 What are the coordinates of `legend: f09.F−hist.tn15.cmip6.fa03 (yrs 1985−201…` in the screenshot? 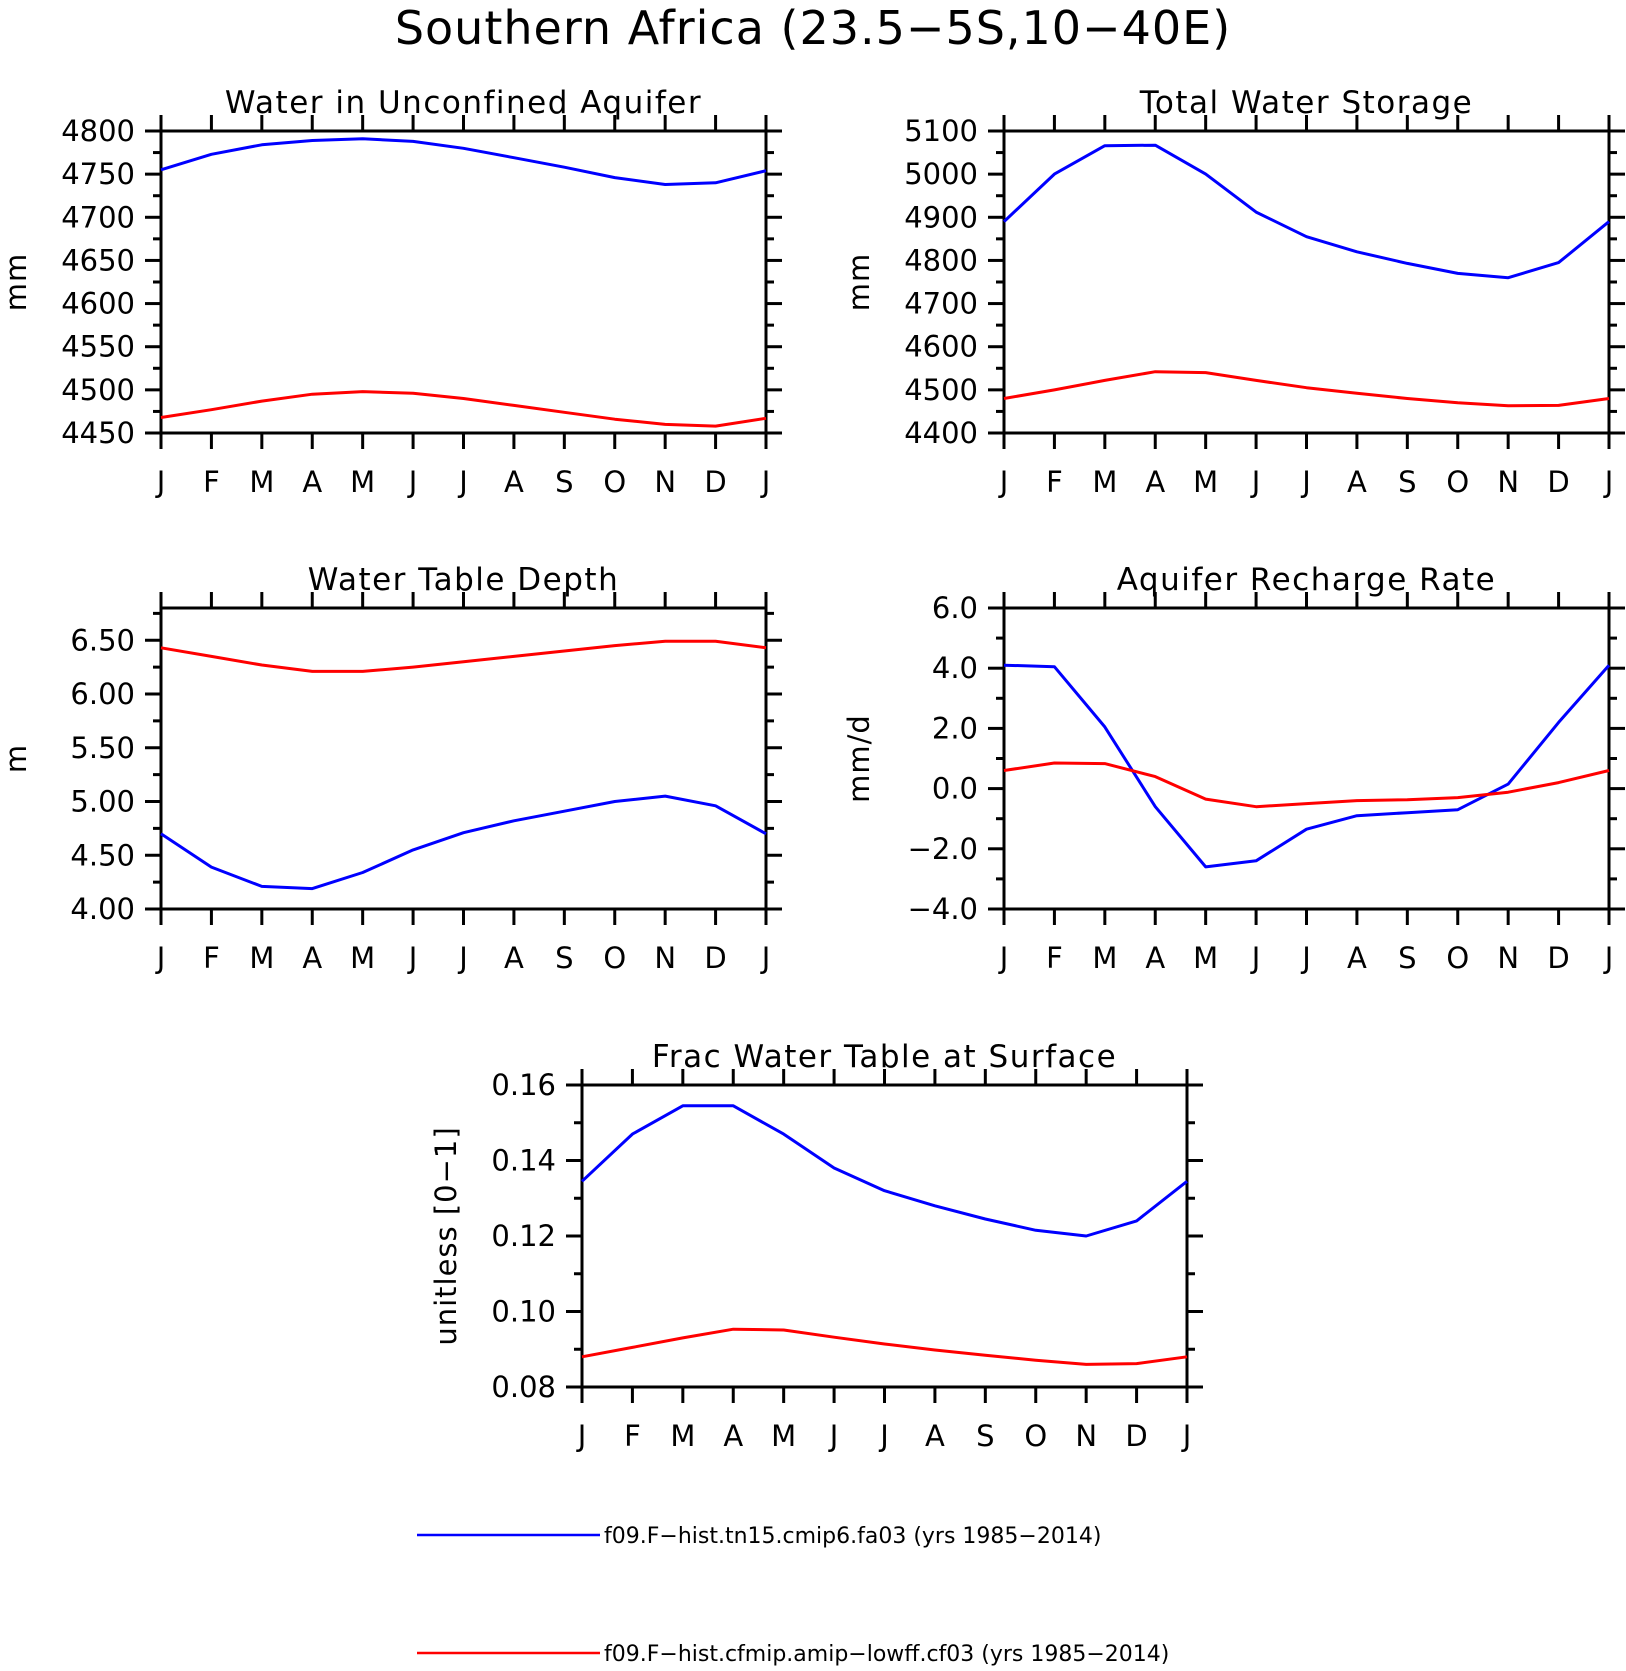 It's located at (793, 1595).